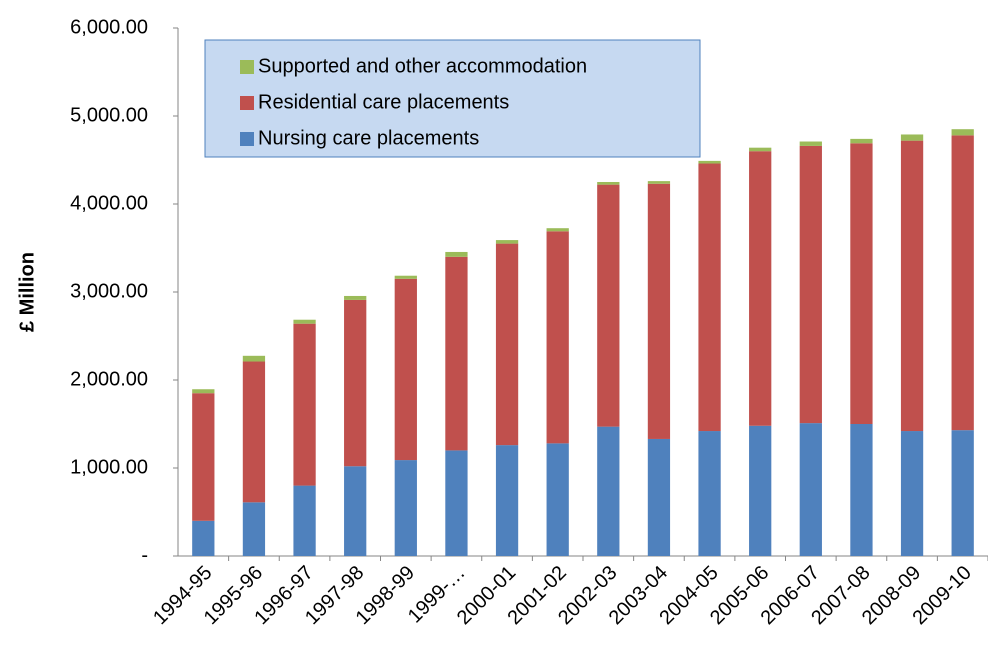 This screenshot has height=653, width=988. What do you see at coordinates (383, 102) in the screenshot?
I see `legend-label: Residential care placements` at bounding box center [383, 102].